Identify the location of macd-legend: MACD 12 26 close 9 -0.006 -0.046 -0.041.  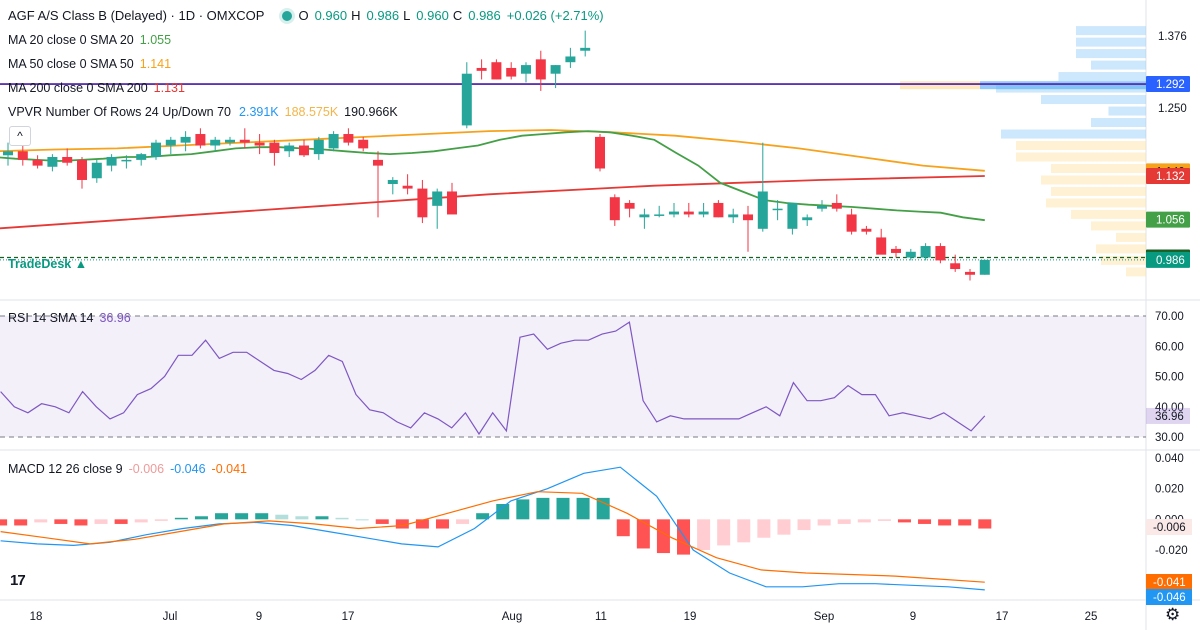
(130, 469).